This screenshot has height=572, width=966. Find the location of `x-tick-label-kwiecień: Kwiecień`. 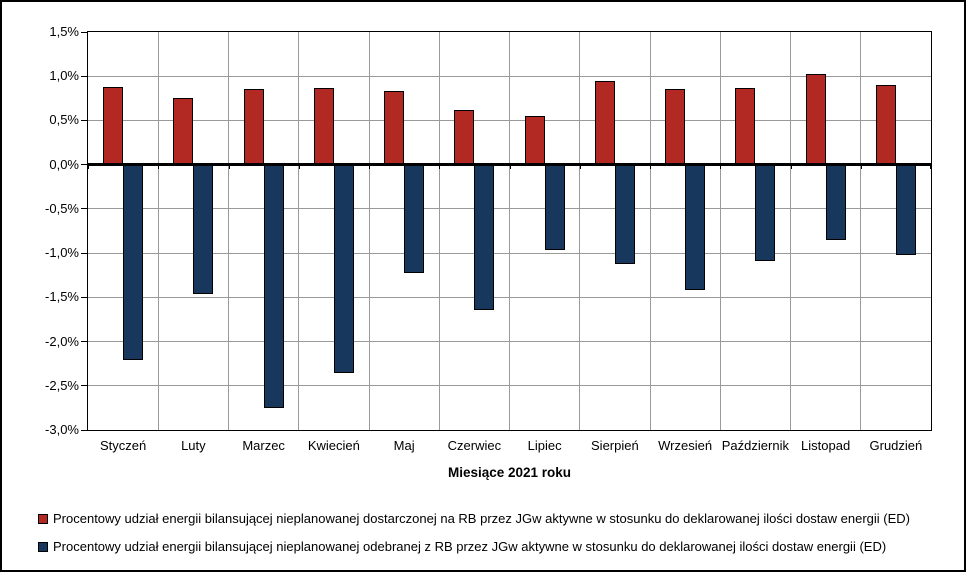

x-tick-label-kwiecień: Kwiecień is located at coordinates (333, 445).